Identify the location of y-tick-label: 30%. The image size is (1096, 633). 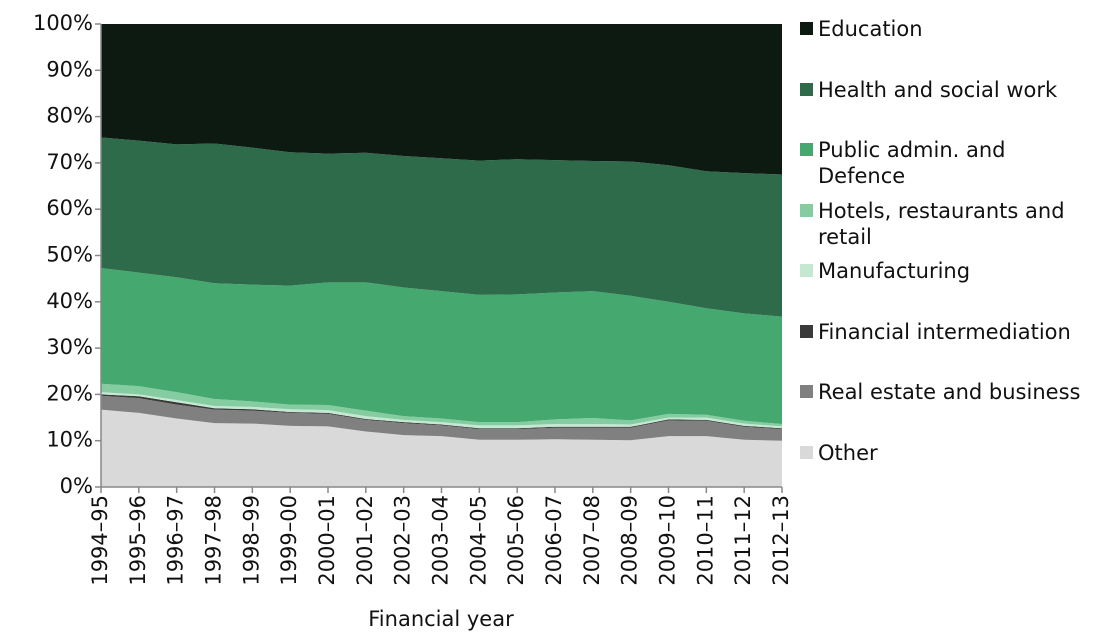
(69, 347).